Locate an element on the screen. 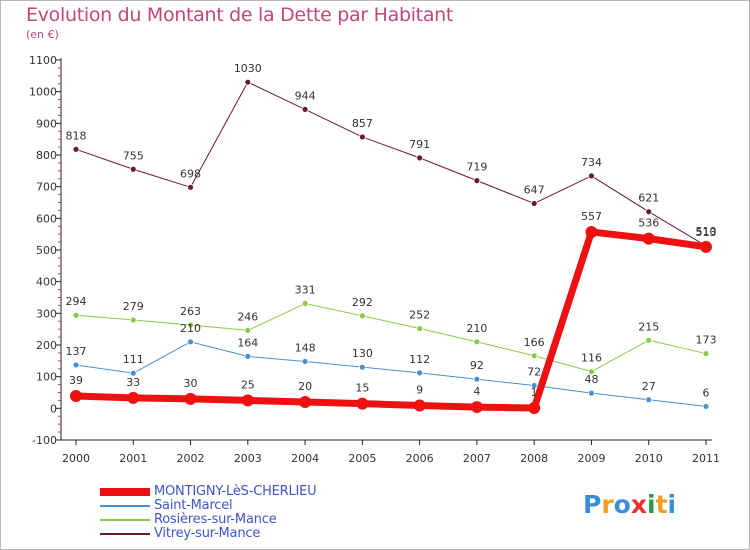 Image resolution: width=750 pixels, height=550 pixels. y-tick-label: -100 is located at coordinates (44, 440).